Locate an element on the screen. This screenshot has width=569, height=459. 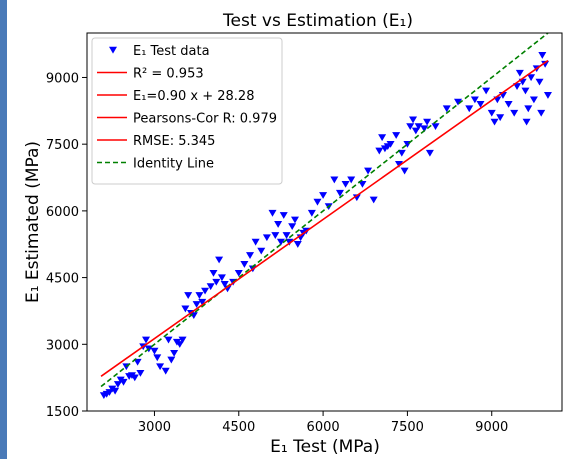
x-axis: 3000 4500 6000 7500 9000 is located at coordinates (323, 423).